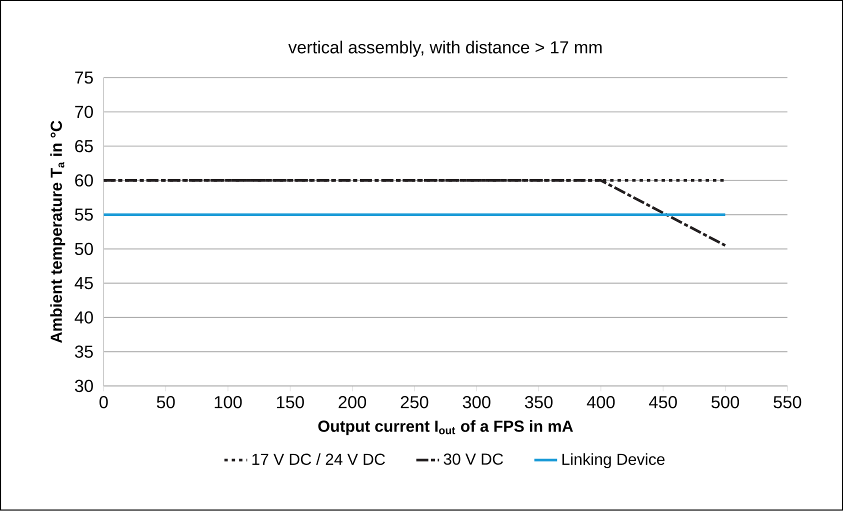 This screenshot has width=843, height=511. What do you see at coordinates (414, 402) in the screenshot?
I see `x-tick-label: 250` at bounding box center [414, 402].